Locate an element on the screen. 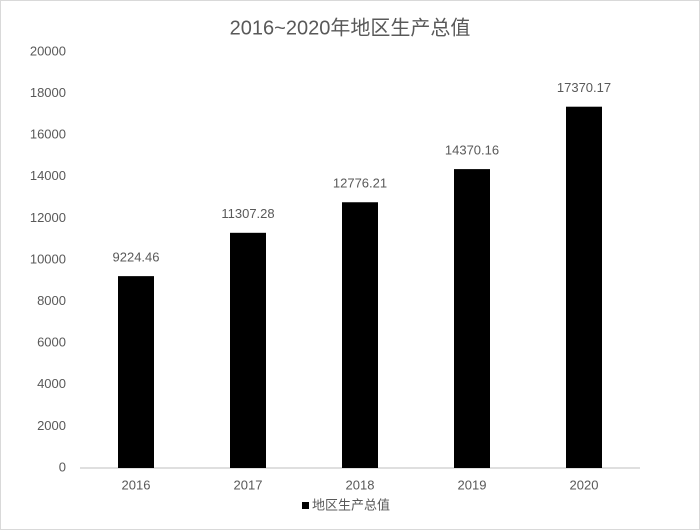 This screenshot has height=530, width=700. data-label: 11307.28 is located at coordinates (247, 213).